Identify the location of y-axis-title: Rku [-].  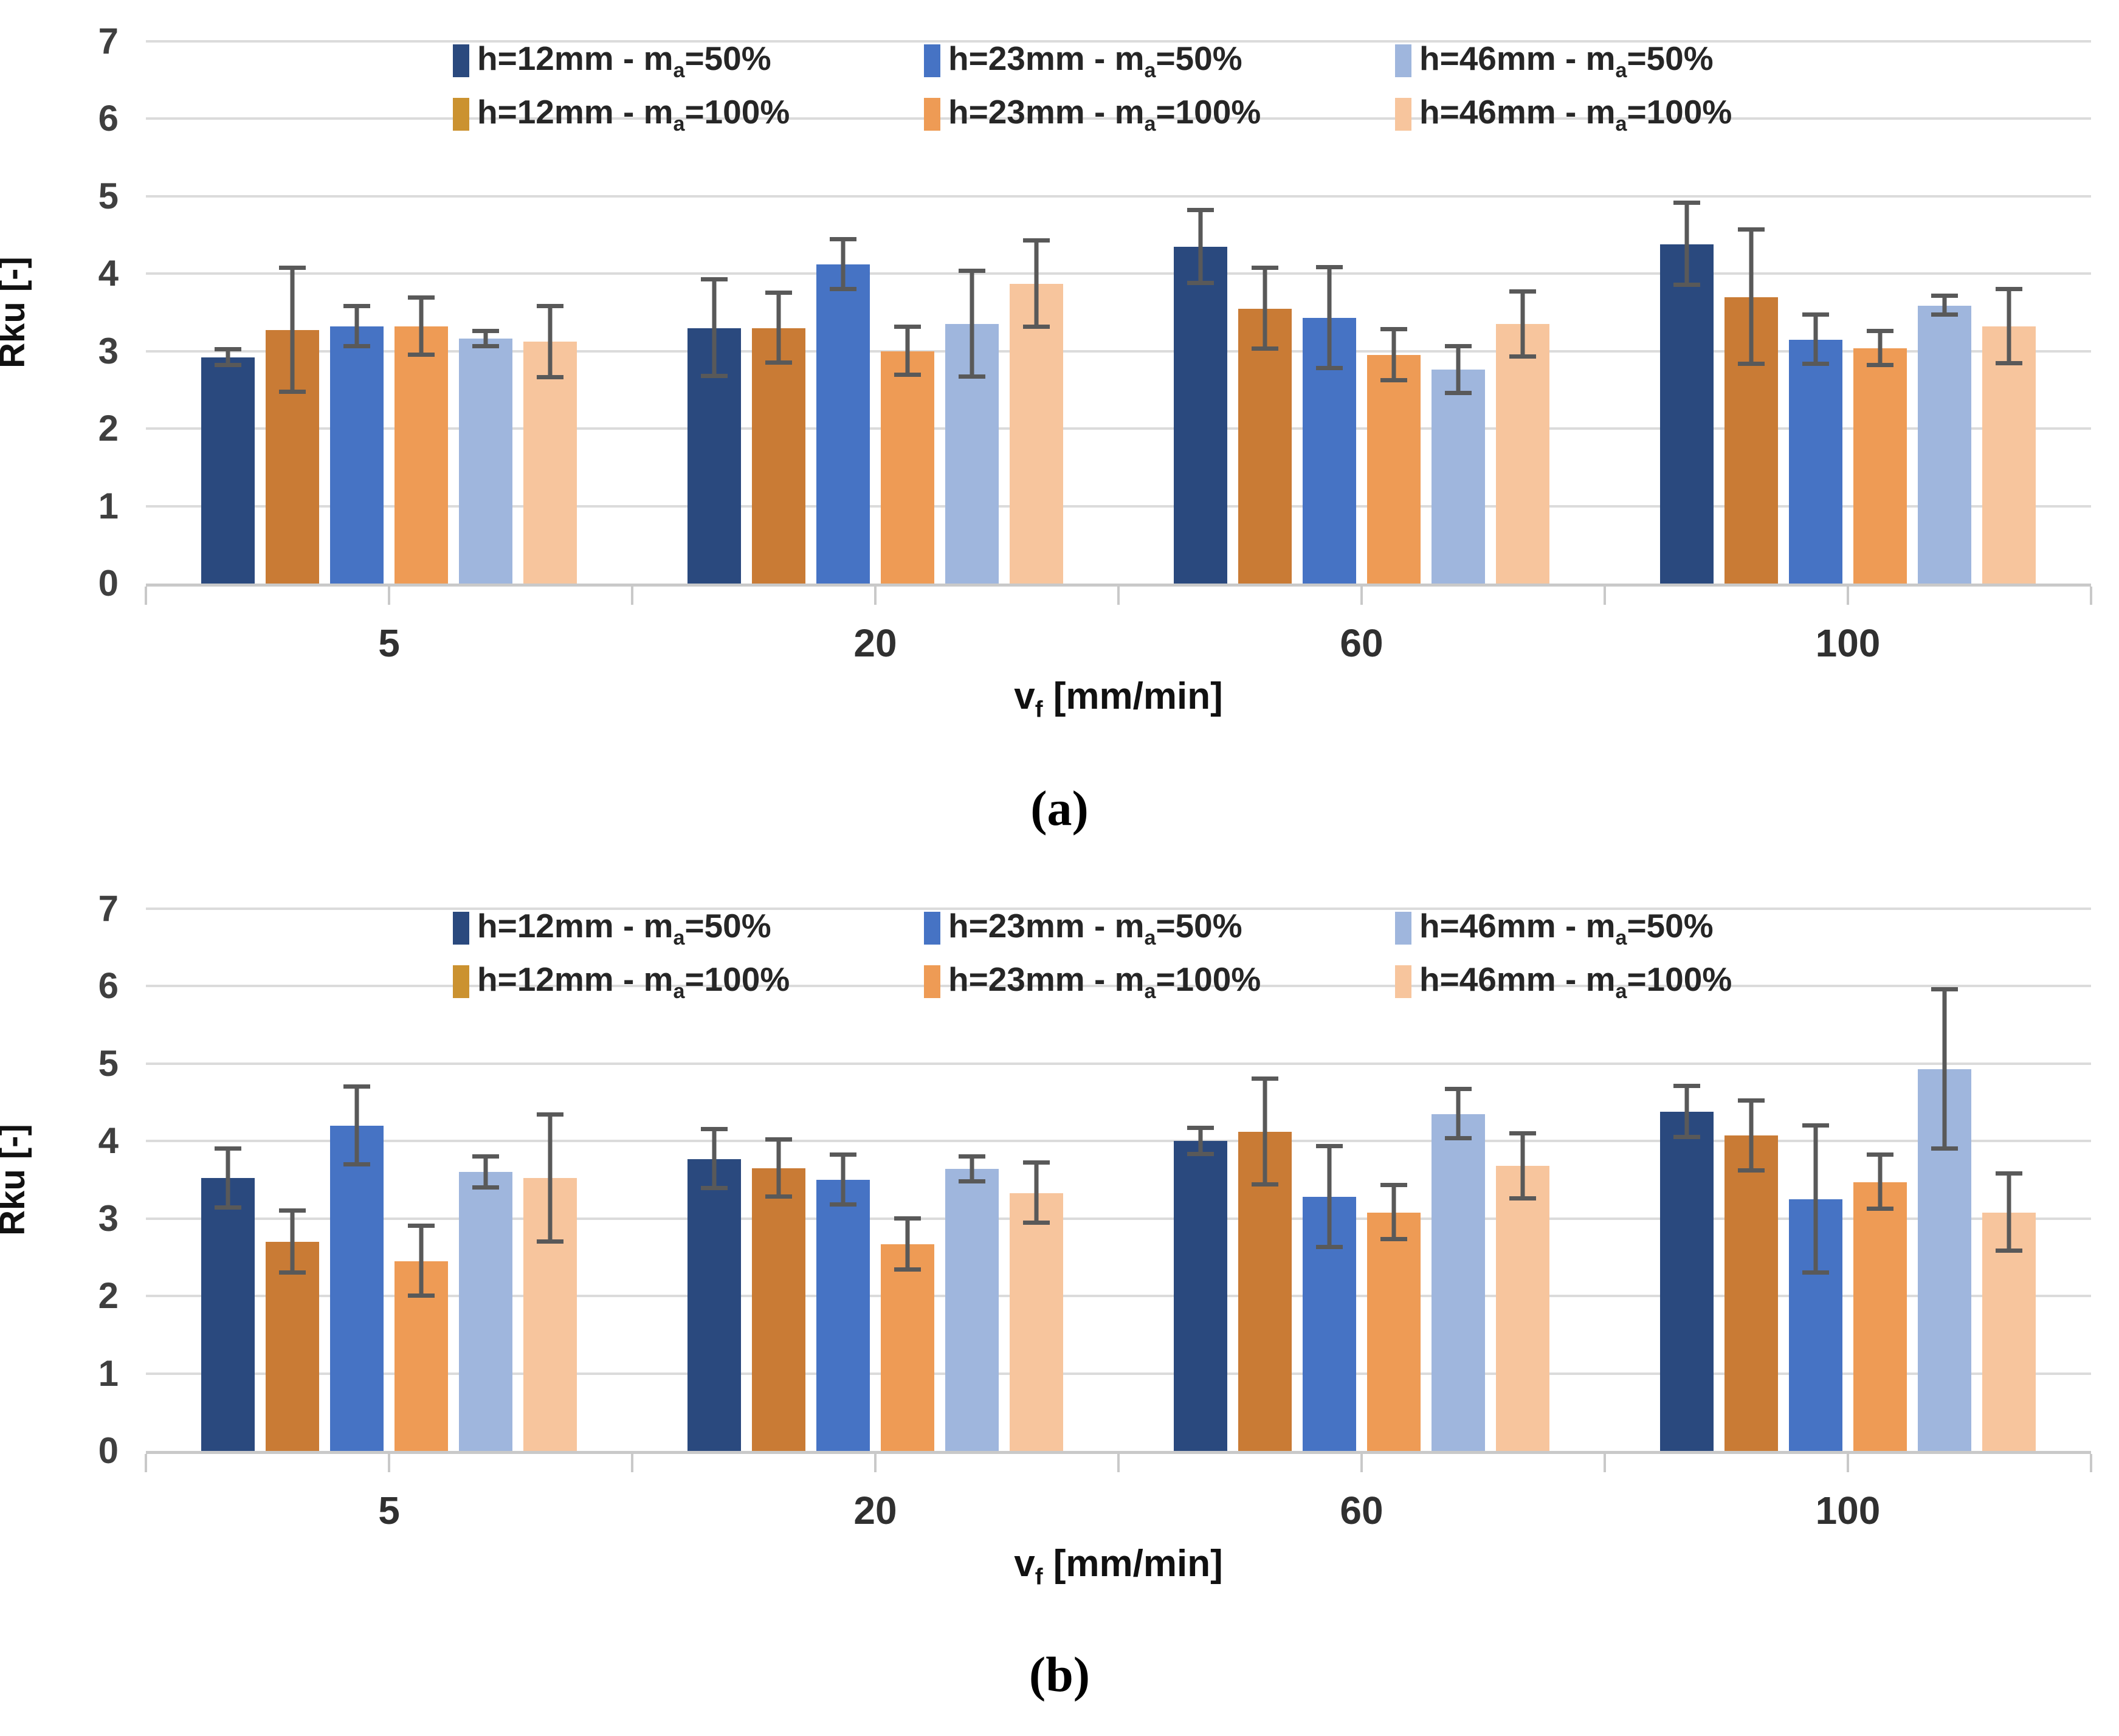
(16, 312).